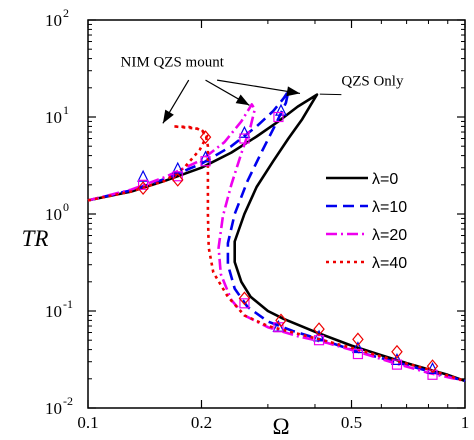  Describe the element at coordinates (68, 401) in the screenshot. I see `y-tick-exponent: -2` at that location.